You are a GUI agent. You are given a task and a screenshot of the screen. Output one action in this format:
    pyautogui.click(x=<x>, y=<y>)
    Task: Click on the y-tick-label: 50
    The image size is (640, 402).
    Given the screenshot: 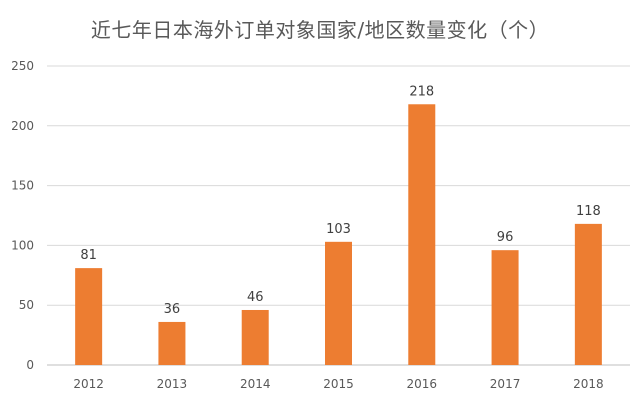 What is the action you would take?
    pyautogui.click(x=26, y=305)
    